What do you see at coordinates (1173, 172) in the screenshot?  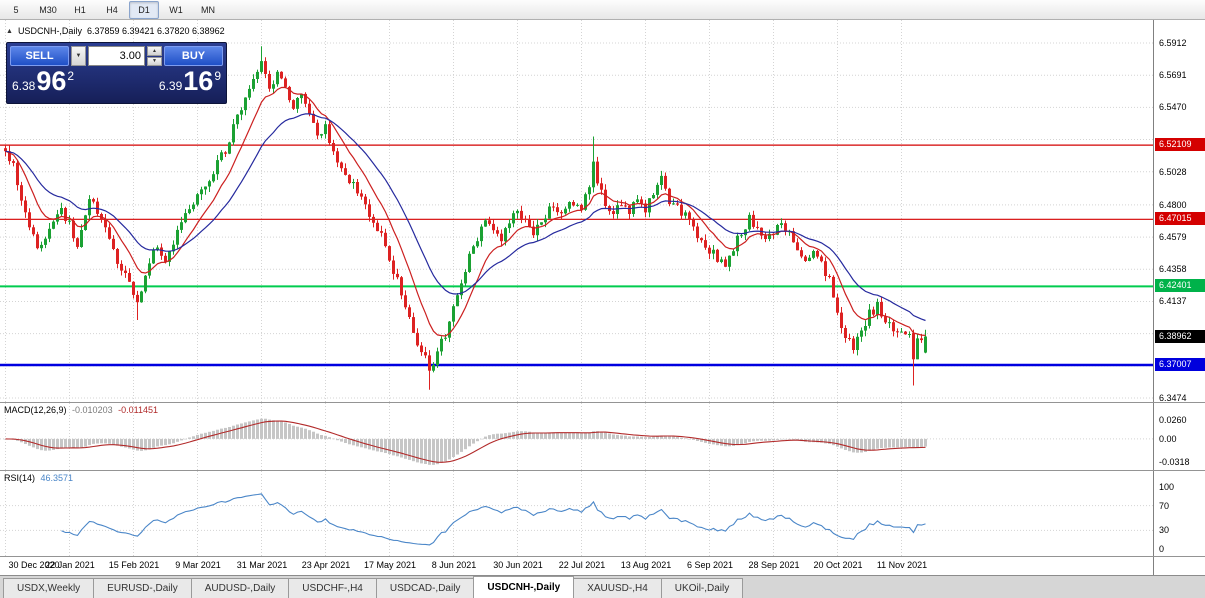 I see `price-axis-label: 6.5028` at bounding box center [1173, 172].